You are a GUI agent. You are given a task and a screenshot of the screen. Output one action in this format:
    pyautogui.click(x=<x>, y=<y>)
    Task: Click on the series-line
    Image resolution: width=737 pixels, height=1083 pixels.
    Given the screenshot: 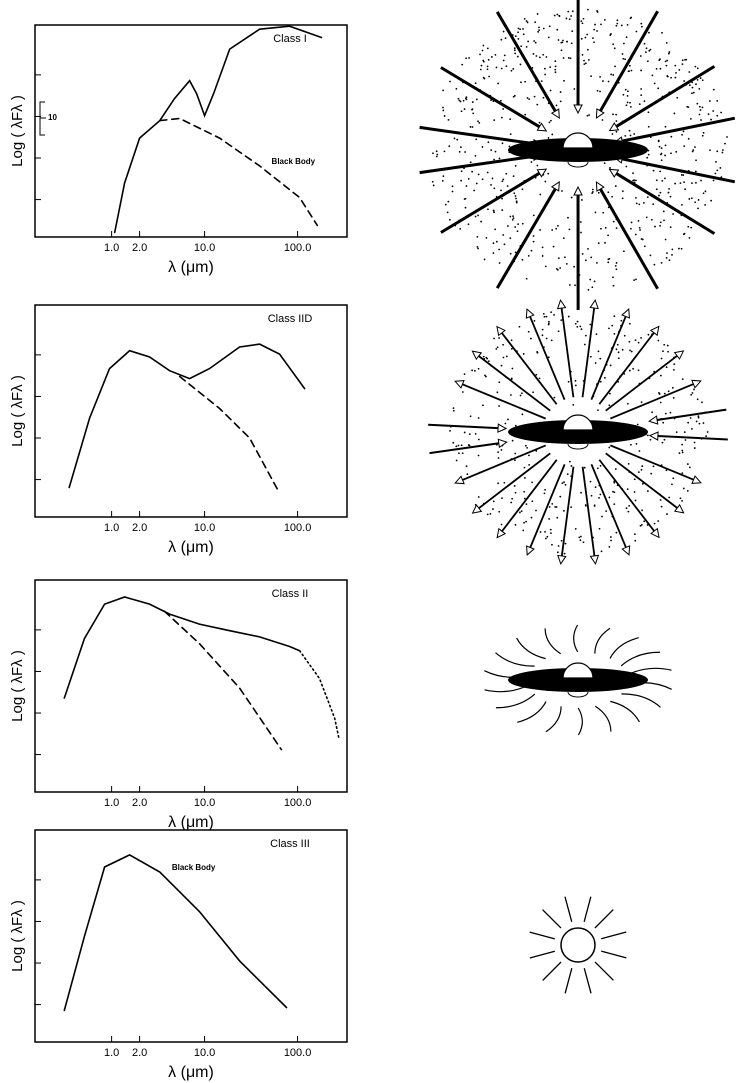 What is the action you would take?
    pyautogui.click(x=319, y=695)
    